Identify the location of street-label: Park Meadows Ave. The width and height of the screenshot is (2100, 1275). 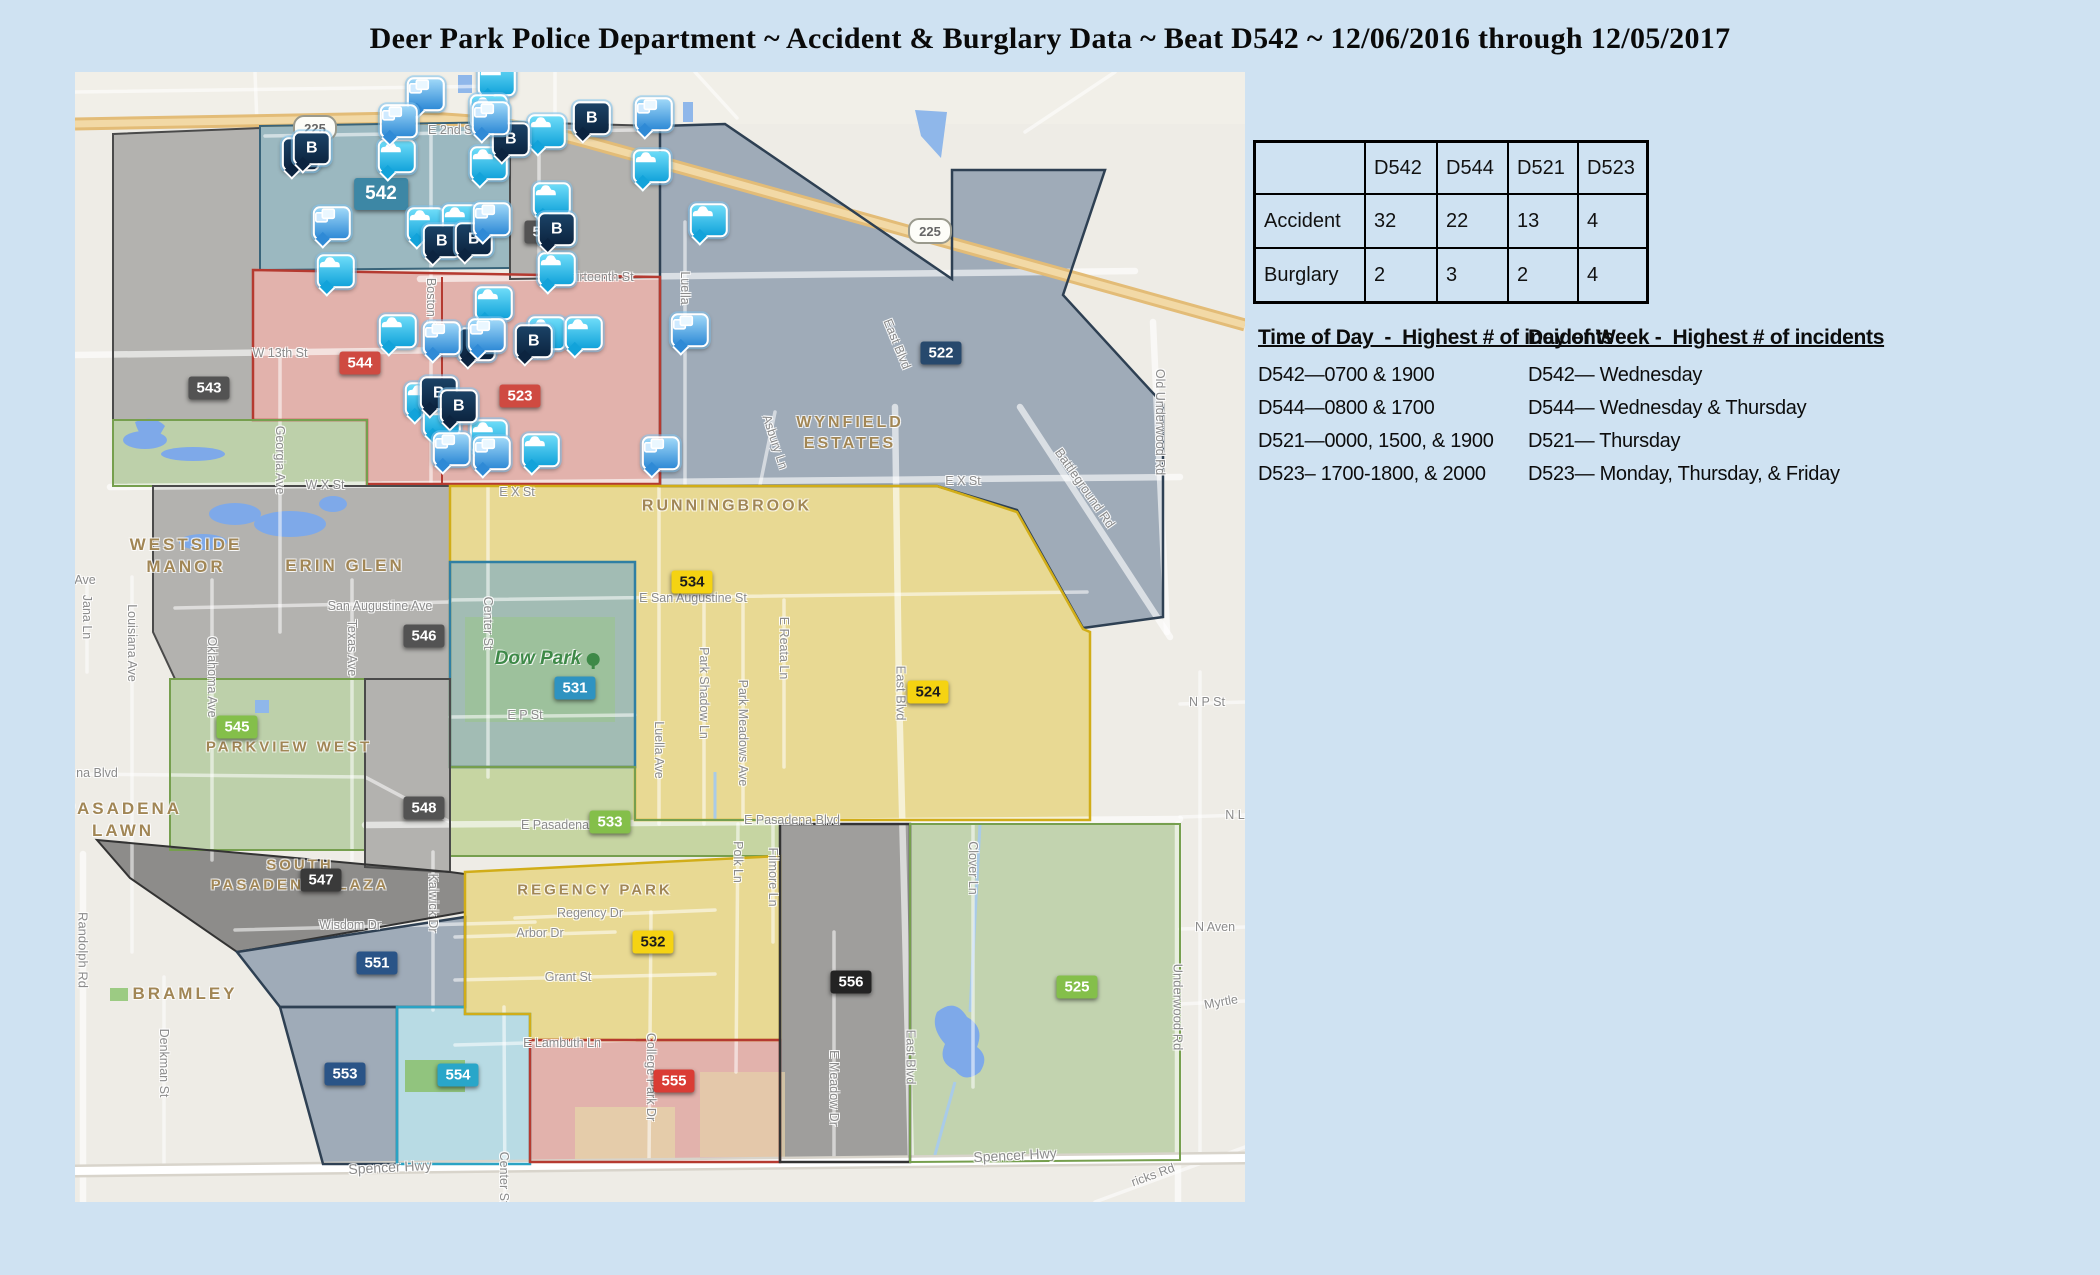
(743, 733).